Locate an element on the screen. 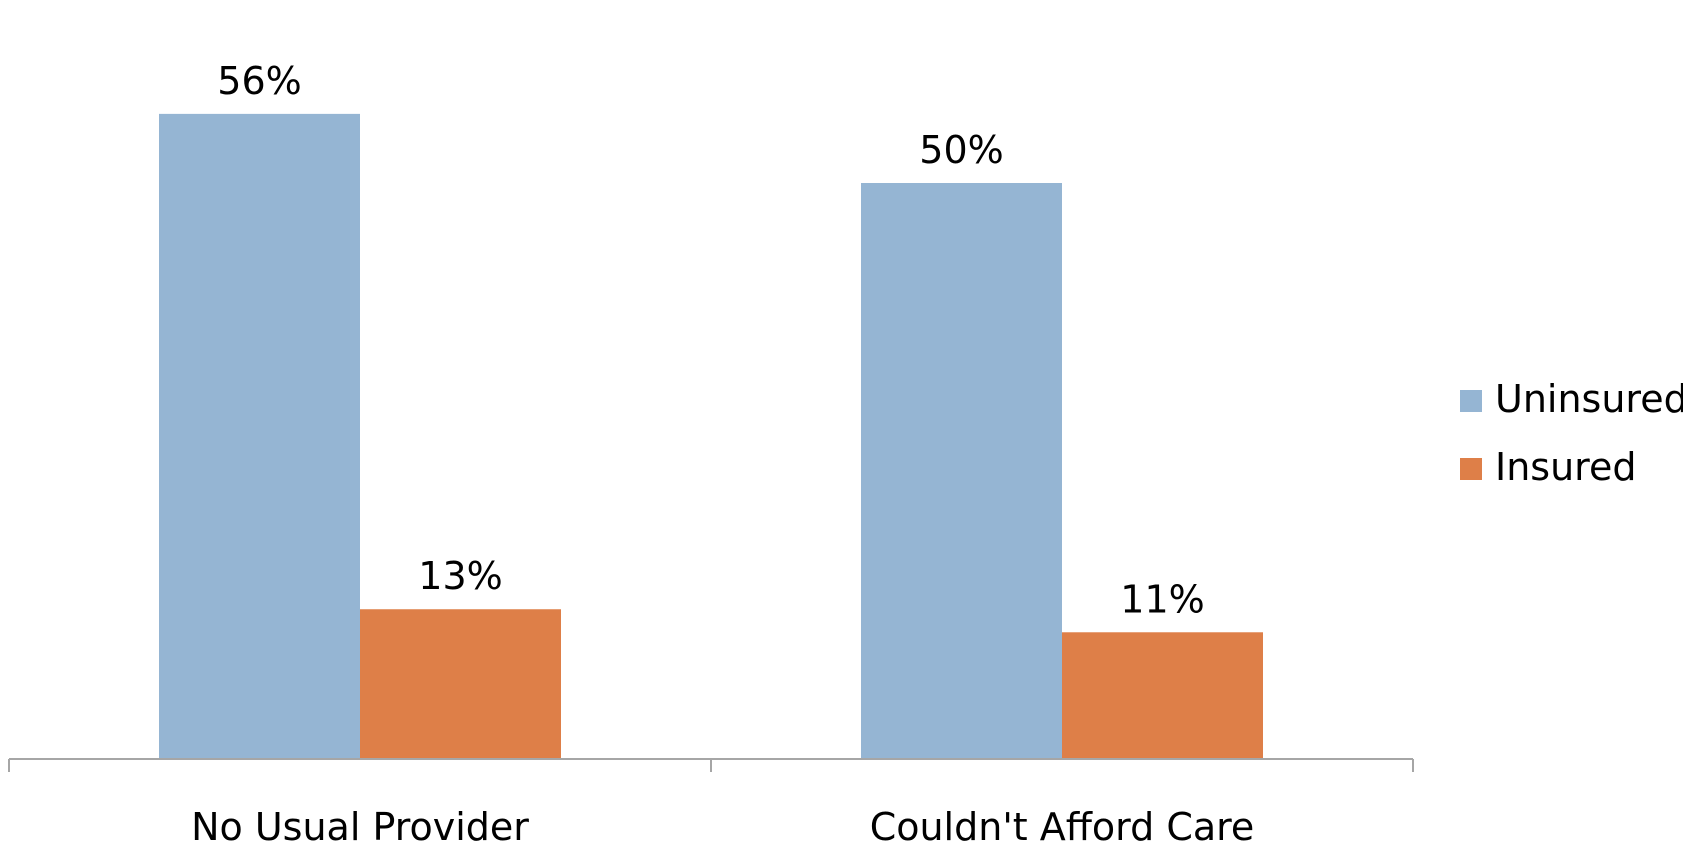  value-label-insured-1: 11% is located at coordinates (1162, 599).